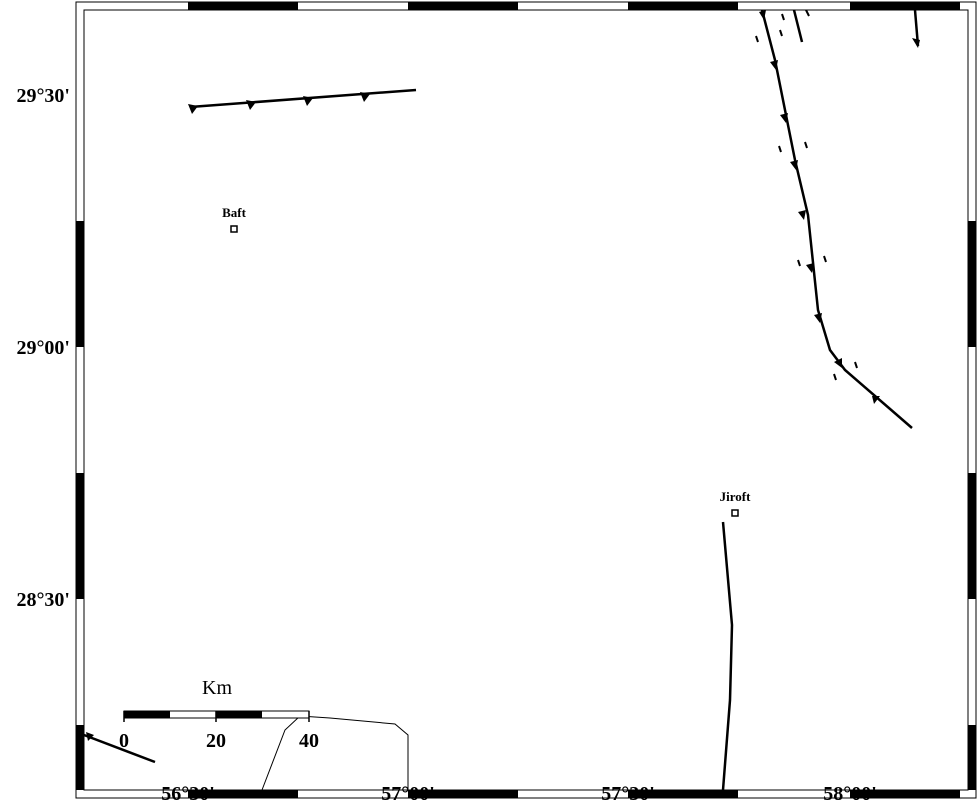 This screenshot has height=802, width=978. I want to click on lon-label: 58°00', so click(850, 792).